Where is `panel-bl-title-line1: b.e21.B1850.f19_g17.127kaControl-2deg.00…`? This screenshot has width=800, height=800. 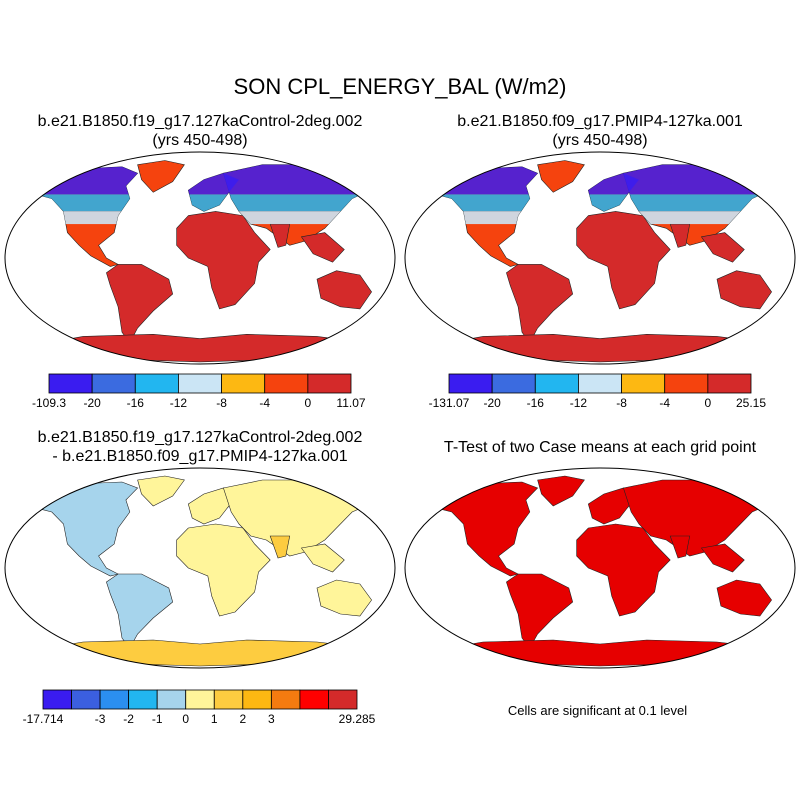 panel-bl-title-line1: b.e21.B1850.f19_g17.127kaControl-2deg.00… is located at coordinates (200, 437).